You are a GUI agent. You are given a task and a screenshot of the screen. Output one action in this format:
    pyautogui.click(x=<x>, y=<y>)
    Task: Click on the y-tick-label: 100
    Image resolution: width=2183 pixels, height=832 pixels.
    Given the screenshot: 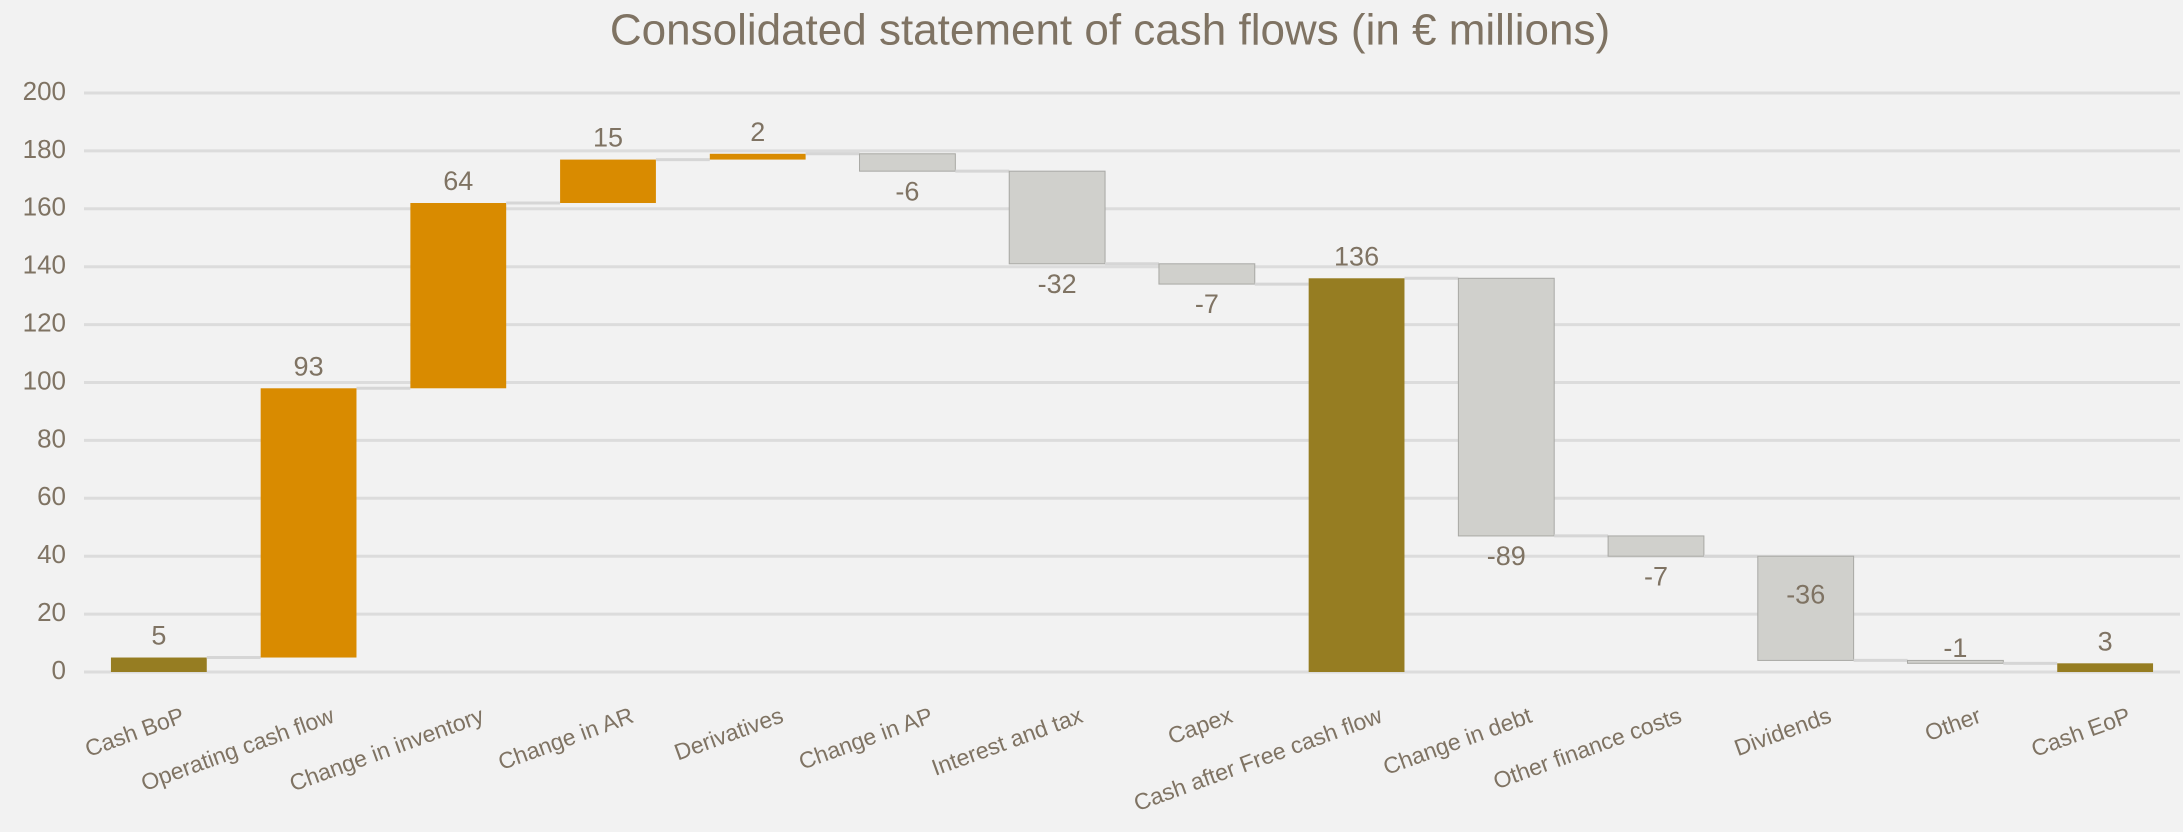 What is the action you would take?
    pyautogui.click(x=44, y=380)
    